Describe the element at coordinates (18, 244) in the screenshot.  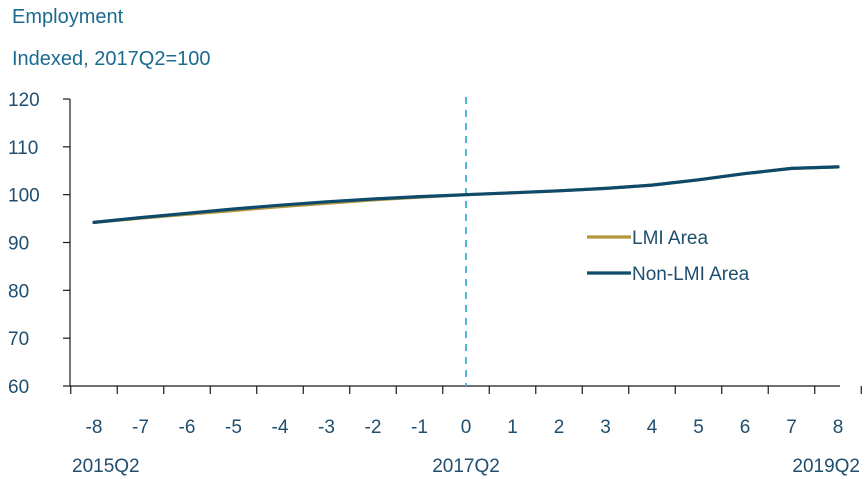
I see `y-tick-label: 90` at that location.